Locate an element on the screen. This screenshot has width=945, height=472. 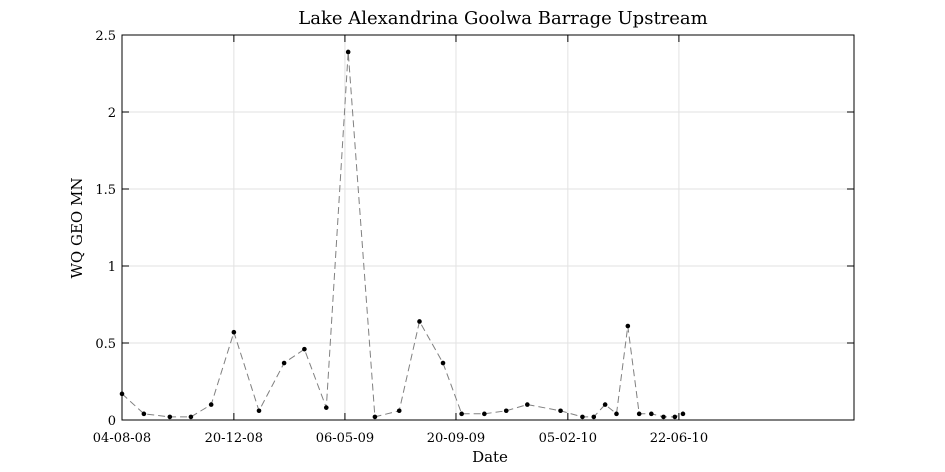
y-tick-label: 1.5 is located at coordinates (105, 190).